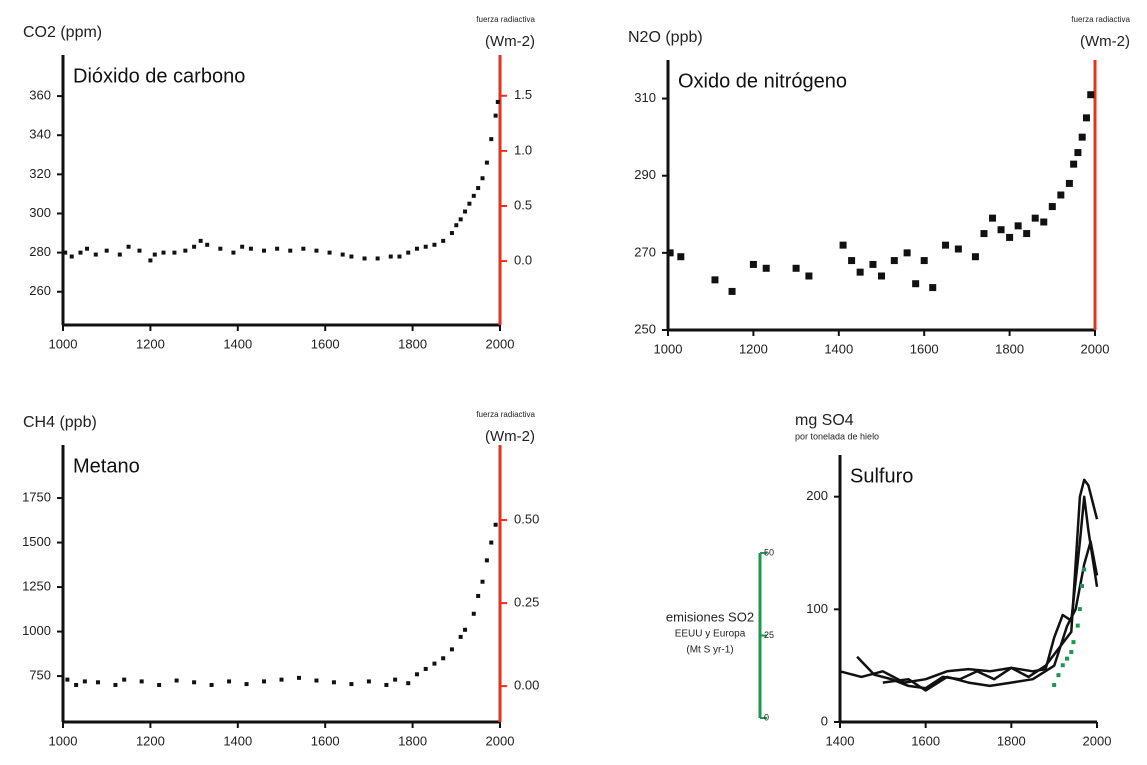 The width and height of the screenshot is (1147, 765). Describe the element at coordinates (60, 422) in the screenshot. I see `y-axis-label: CH4 (ppb)` at that location.